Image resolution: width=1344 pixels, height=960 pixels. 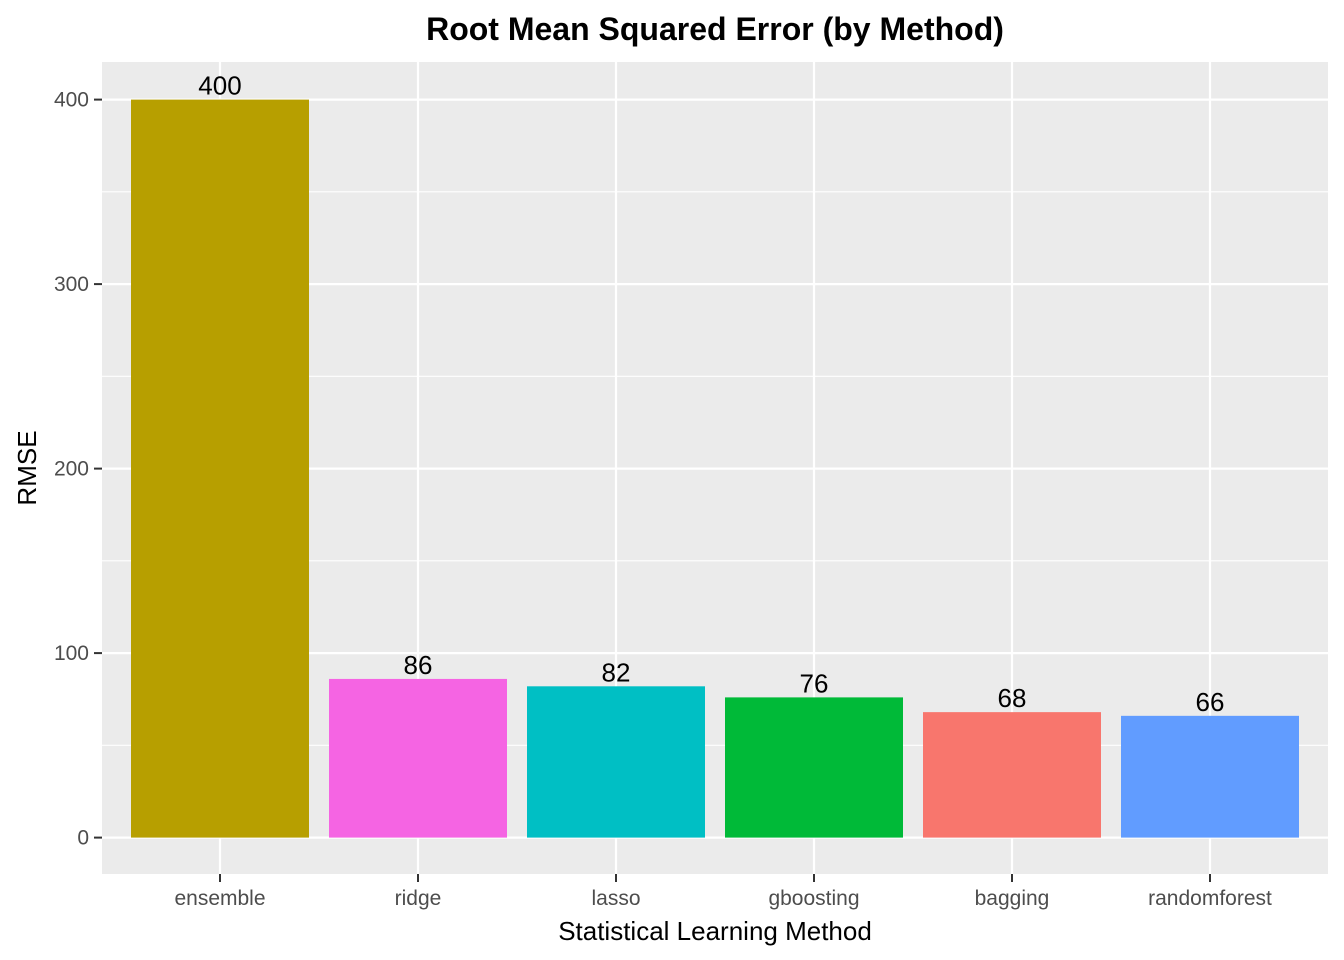 I want to click on bar-randomforest, so click(x=1210, y=776).